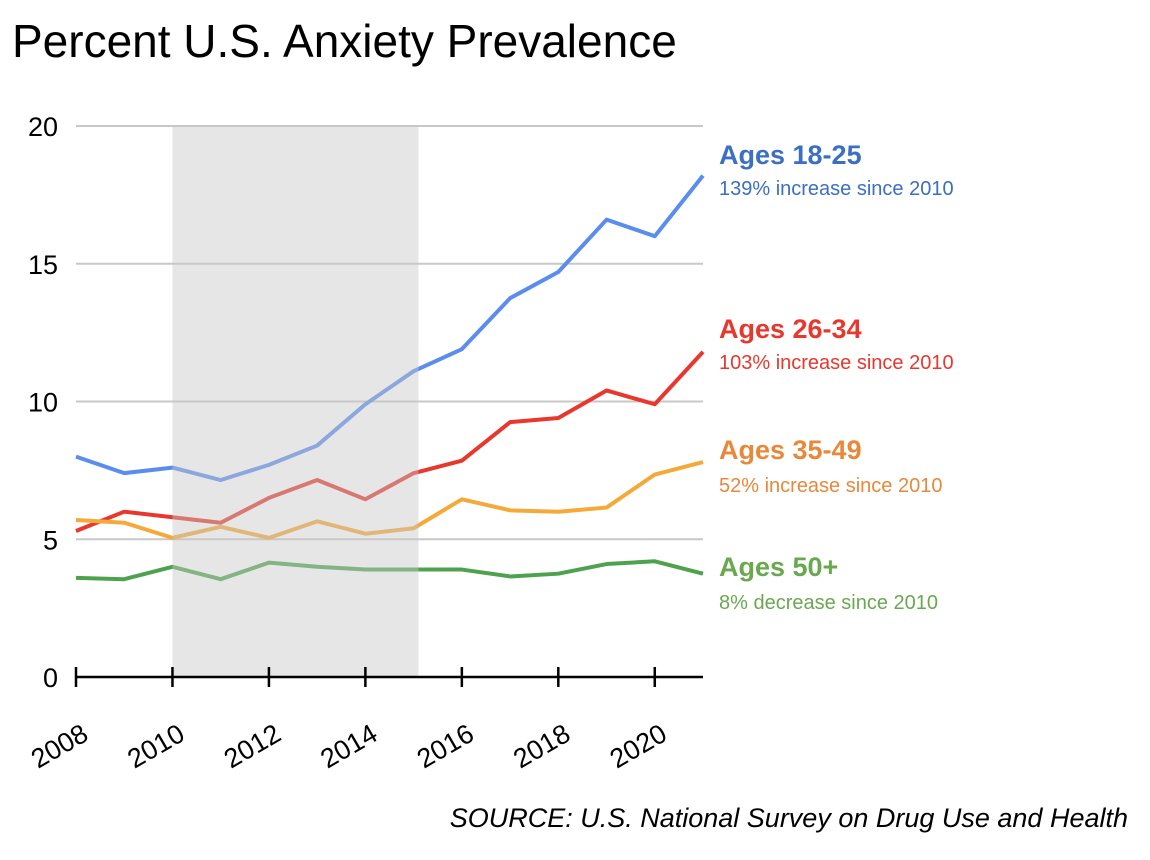 Image resolution: width=1150 pixels, height=860 pixels. I want to click on x-tick-label: 2012, so click(252, 746).